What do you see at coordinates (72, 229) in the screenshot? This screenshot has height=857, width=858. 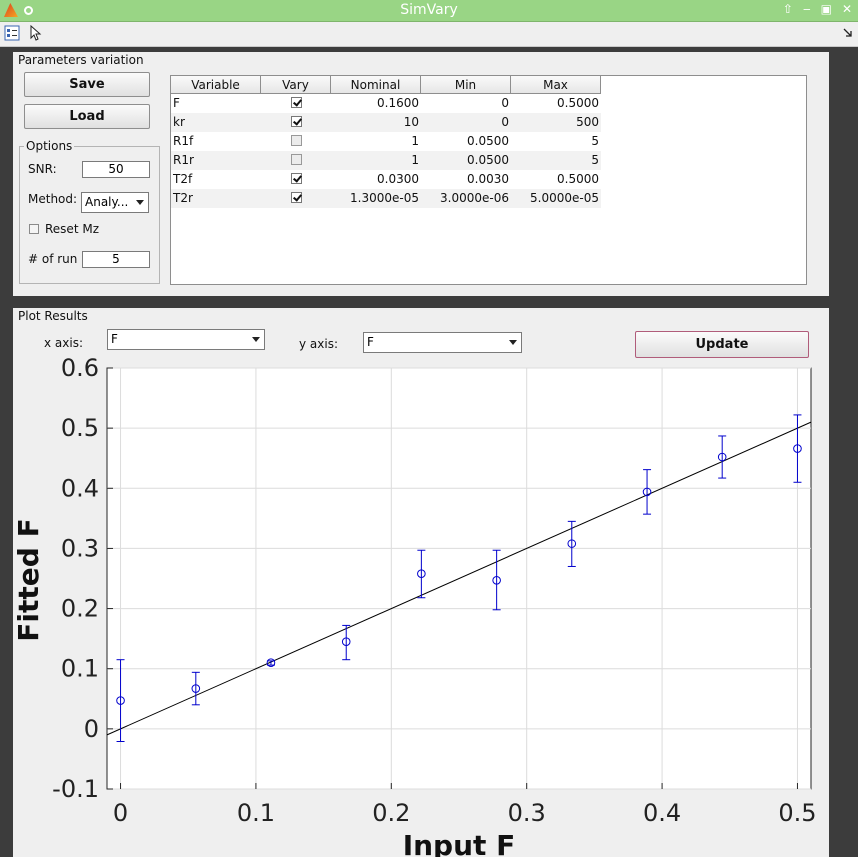 I see `reset-mz-label: Reset Mz` at bounding box center [72, 229].